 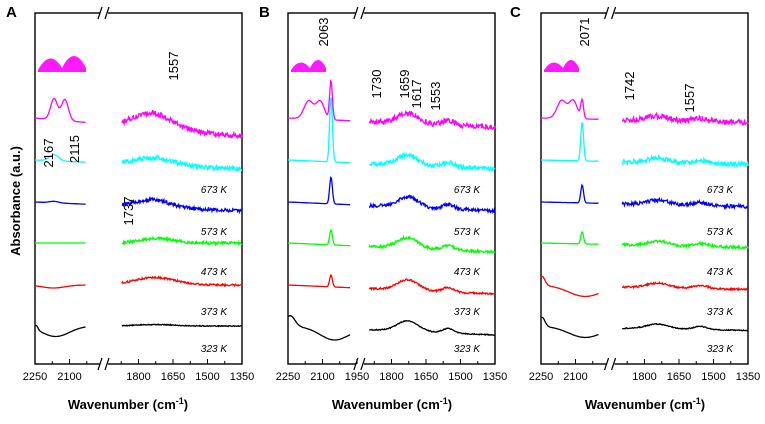 I want to click on peak-label-2115: 2115, so click(x=74, y=149).